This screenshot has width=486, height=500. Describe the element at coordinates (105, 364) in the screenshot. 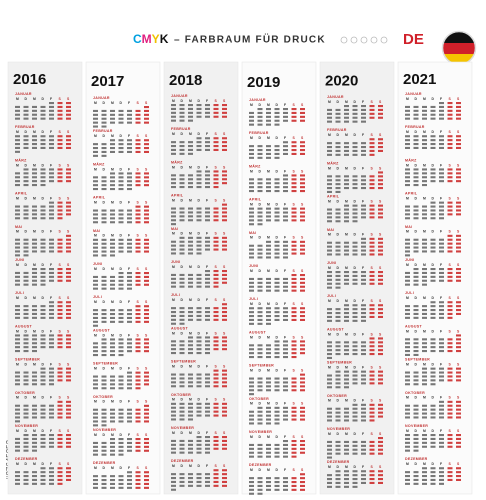

I see `month-name: SEPTEMBER` at that location.